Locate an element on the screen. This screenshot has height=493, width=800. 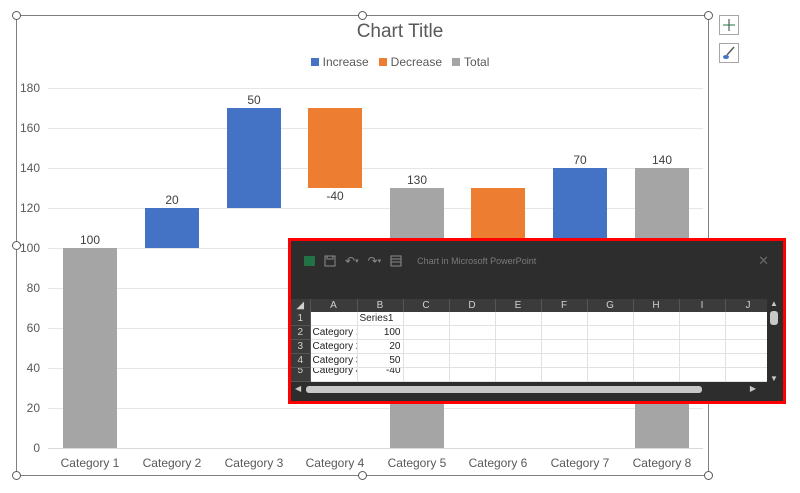
scroll-left-arrow-icon: ◀ is located at coordinates (298, 388).